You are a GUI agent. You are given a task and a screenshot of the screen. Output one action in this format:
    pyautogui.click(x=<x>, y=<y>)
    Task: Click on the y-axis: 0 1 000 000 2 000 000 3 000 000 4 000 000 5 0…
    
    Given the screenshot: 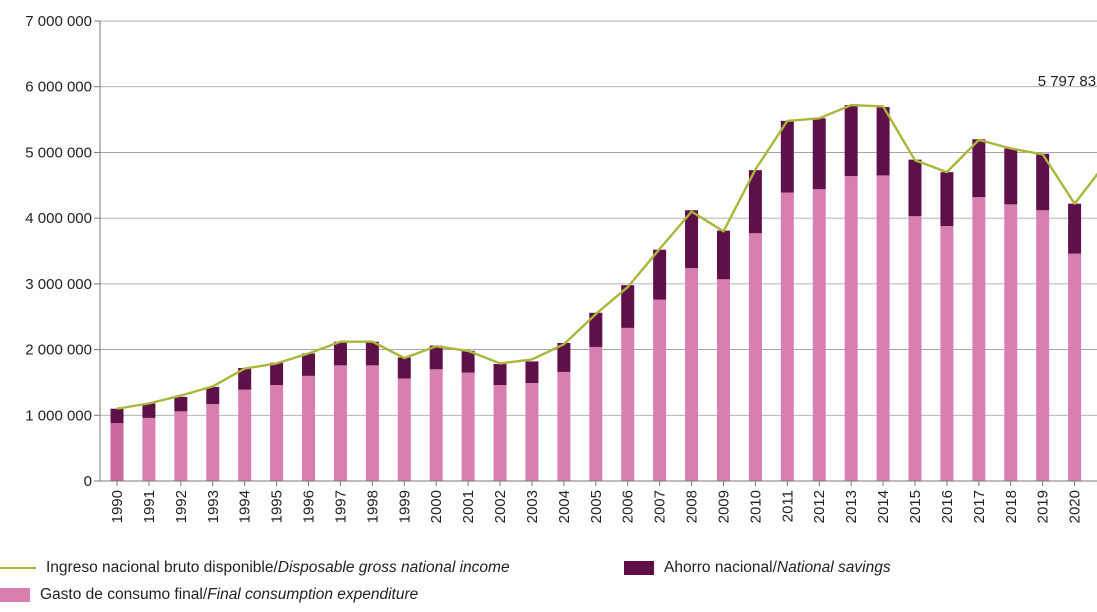 What is the action you would take?
    pyautogui.click(x=63, y=251)
    